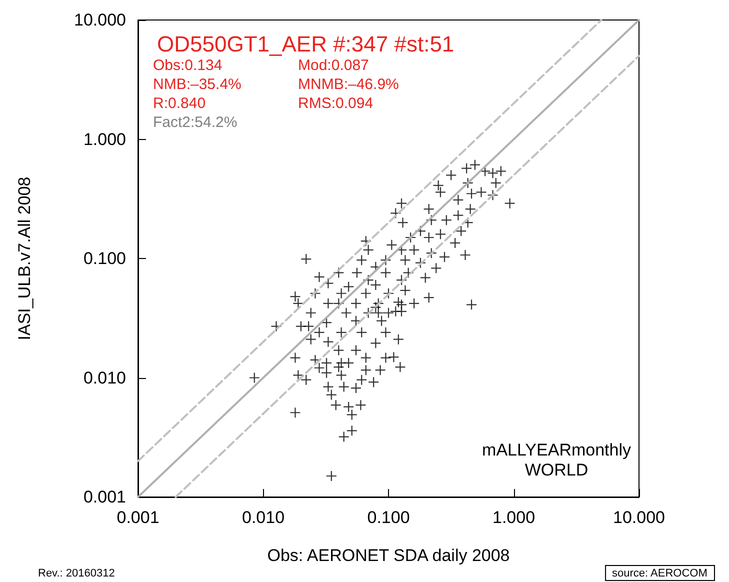  What do you see at coordinates (104, 139) in the screenshot?
I see `y-tick-label: 1.000` at bounding box center [104, 139].